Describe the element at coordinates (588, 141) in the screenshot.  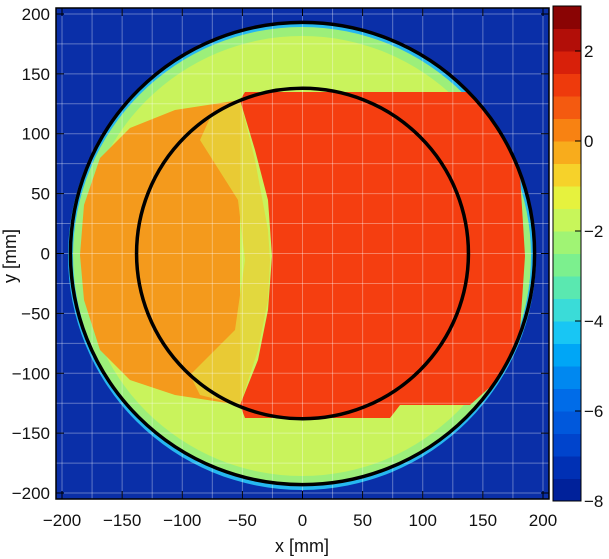
I see `colorbar-tick-label: 0` at that location.